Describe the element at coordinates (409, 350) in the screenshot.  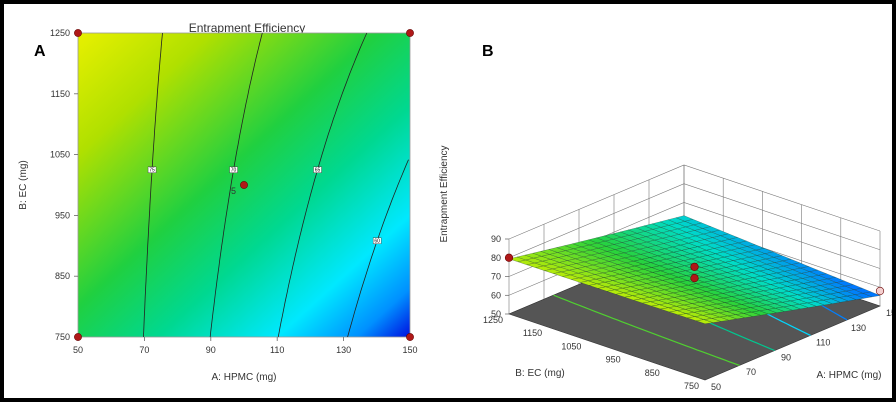
I see `contour-x-tick-label: 150` at that location.